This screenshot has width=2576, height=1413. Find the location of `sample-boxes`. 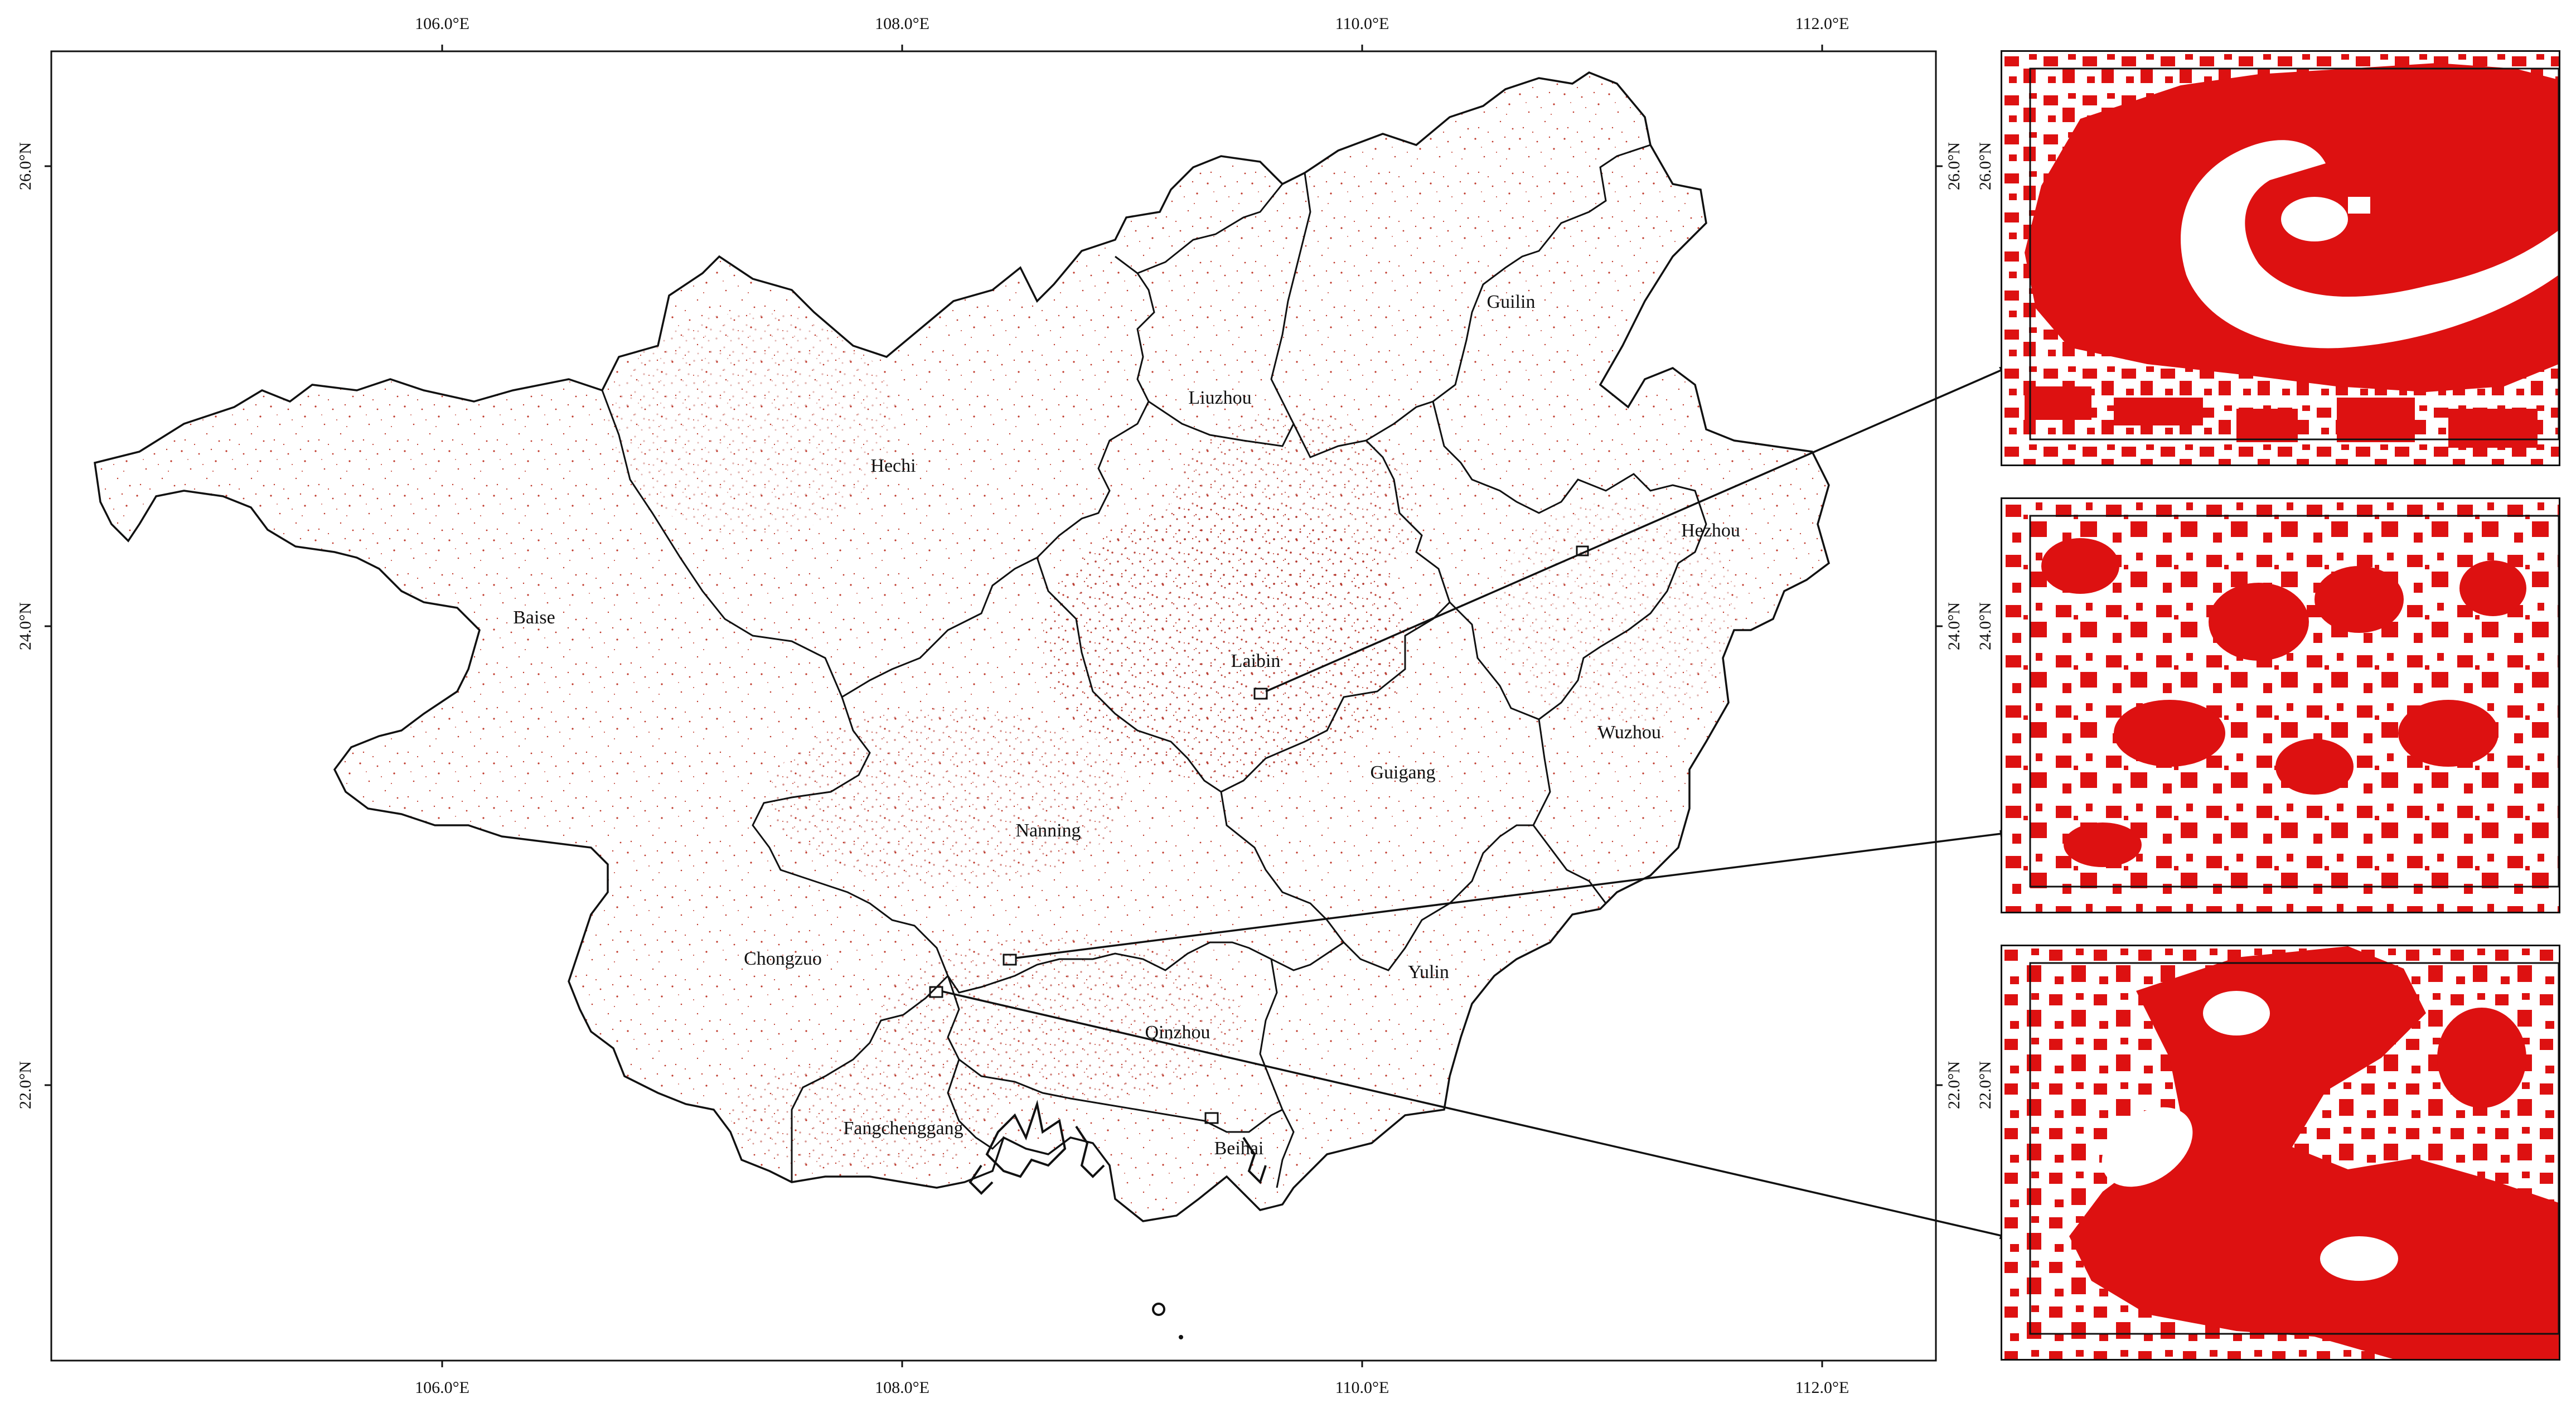

sample-boxes is located at coordinates (1259, 834).